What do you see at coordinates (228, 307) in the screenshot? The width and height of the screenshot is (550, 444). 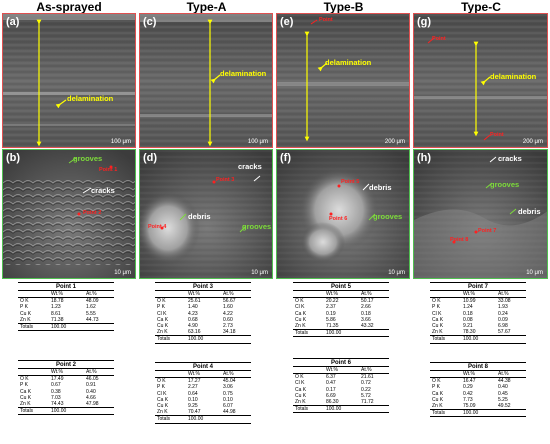 I see `table-cell: 1.60` at bounding box center [228, 307].